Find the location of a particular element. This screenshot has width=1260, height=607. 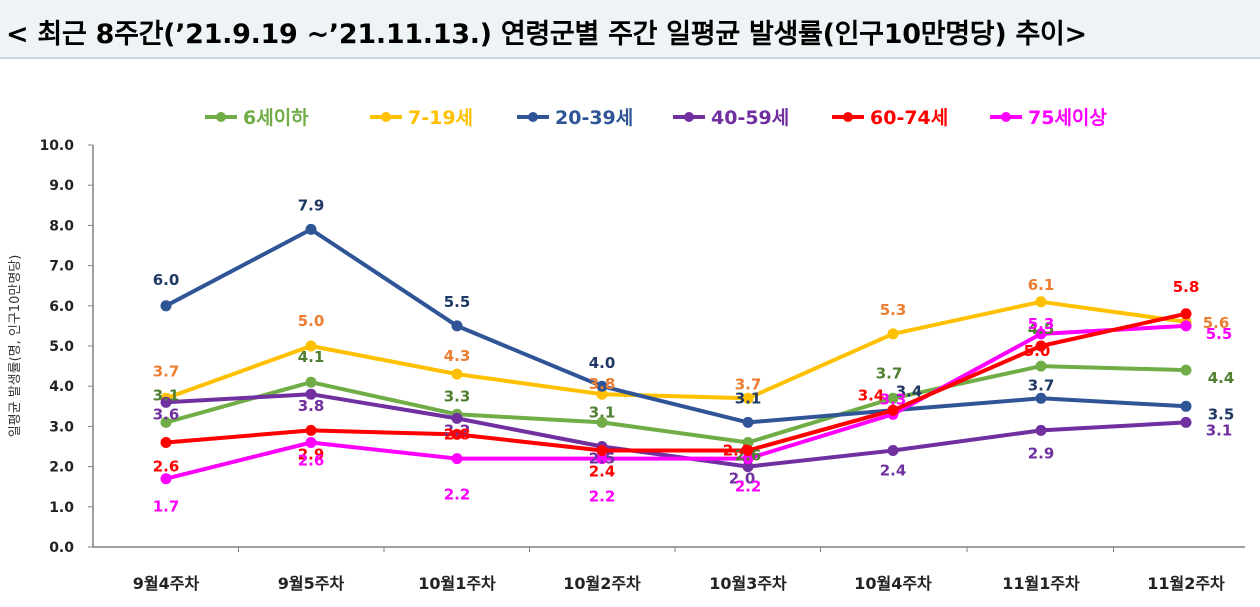

y-tick-label: 2.0 is located at coordinates (61, 468).